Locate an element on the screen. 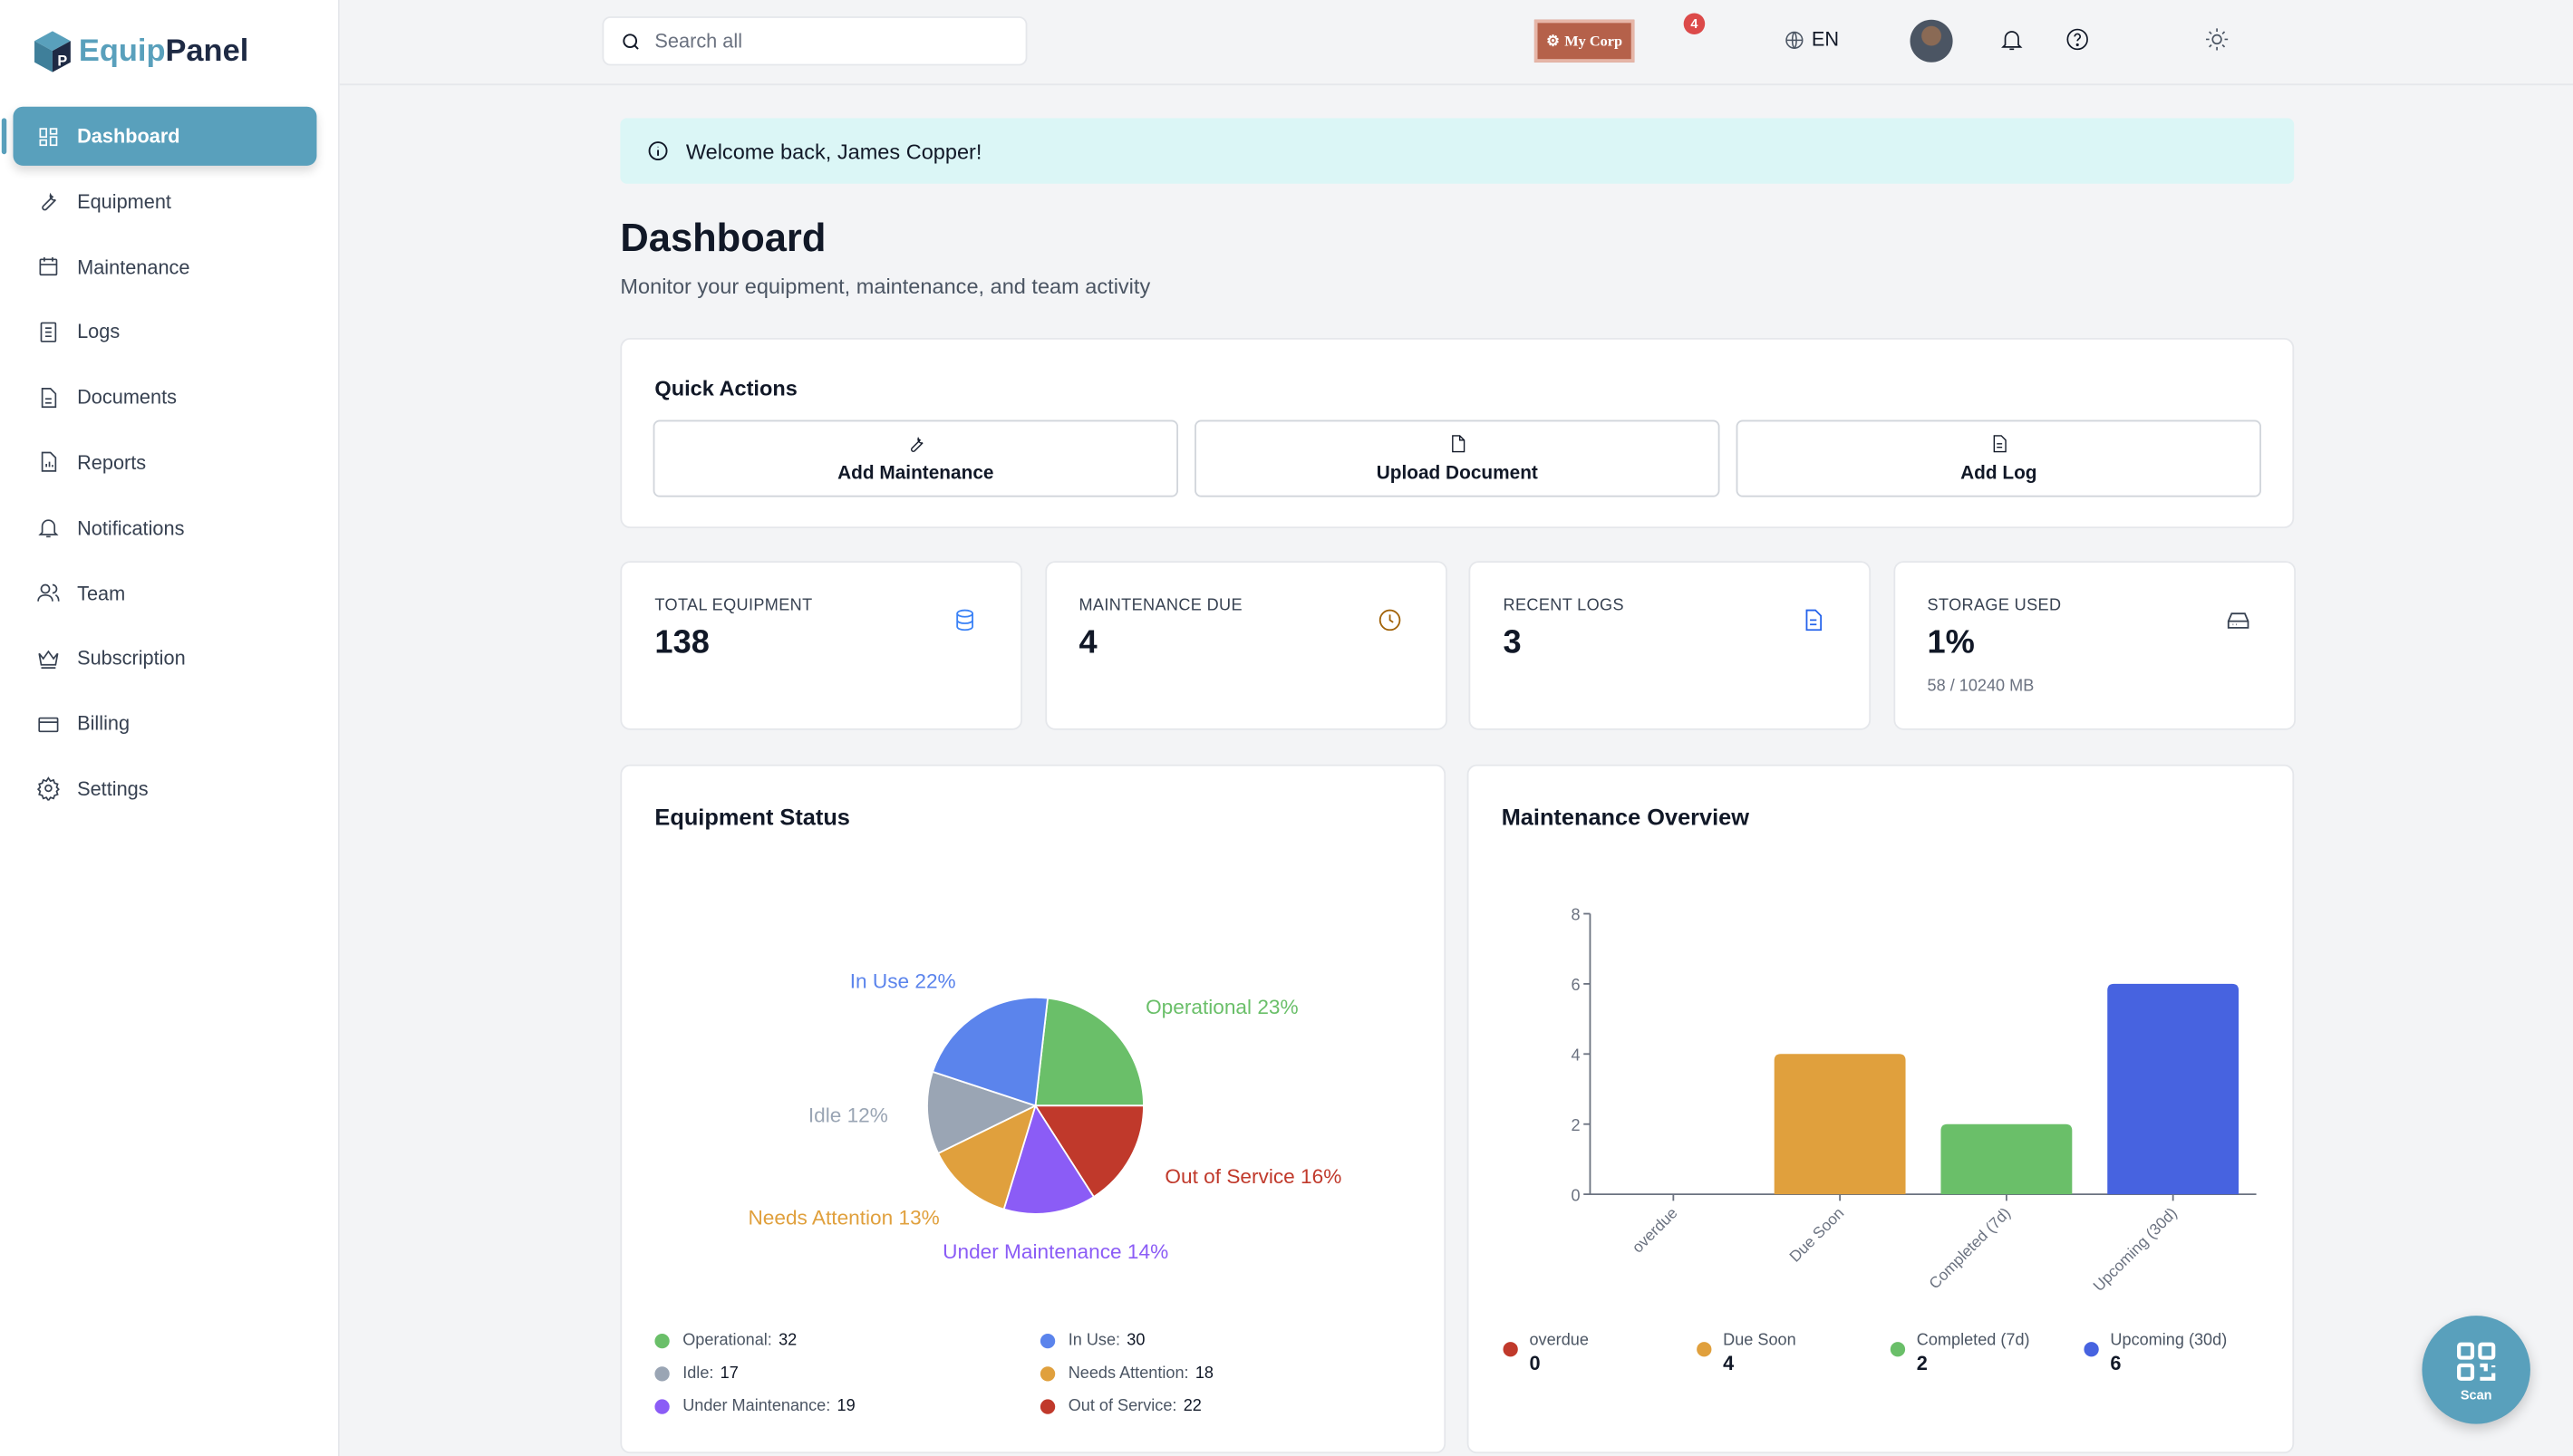 This screenshot has height=1456, width=2573. bar-completed-7d- is located at coordinates (2006, 1159).